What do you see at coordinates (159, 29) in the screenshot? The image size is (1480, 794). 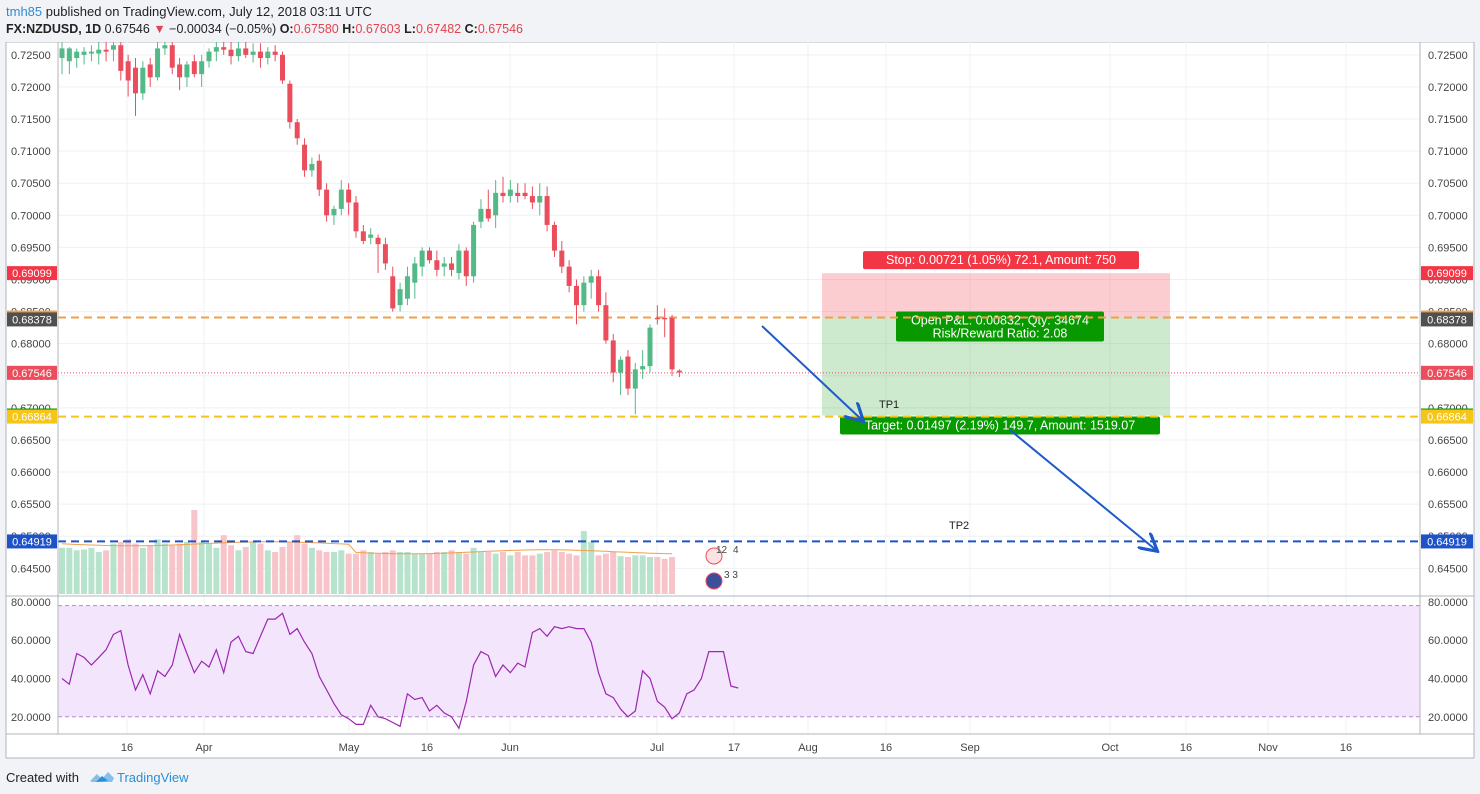 I see `down-triangle-icon: ▼` at bounding box center [159, 29].